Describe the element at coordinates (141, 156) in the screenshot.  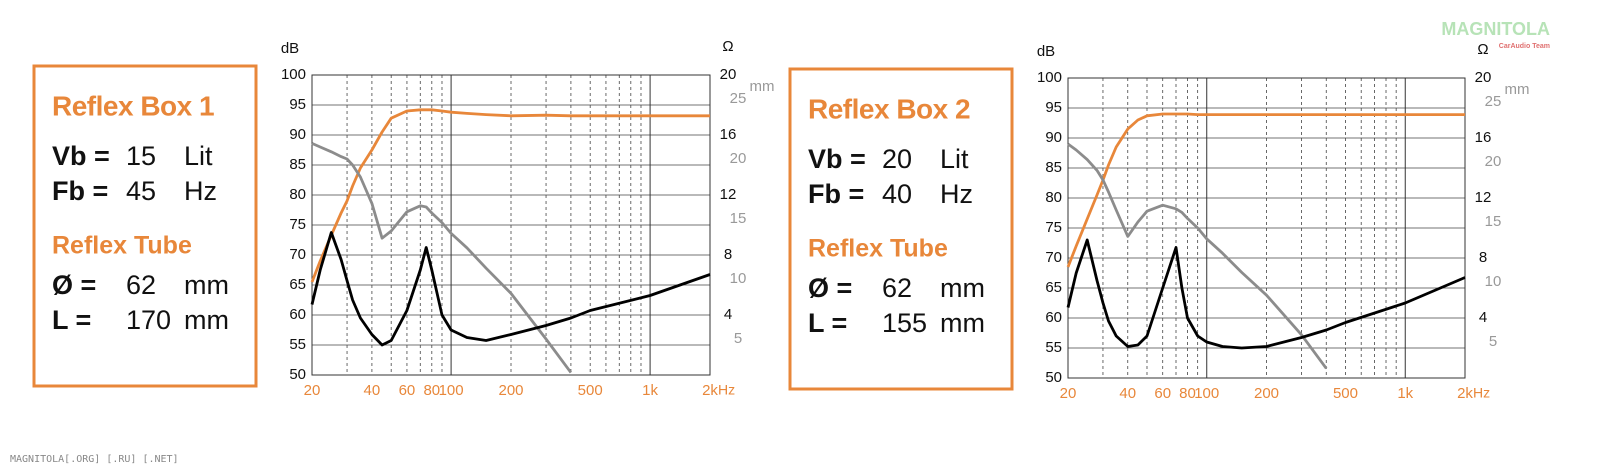
I see `param-value: 15` at that location.